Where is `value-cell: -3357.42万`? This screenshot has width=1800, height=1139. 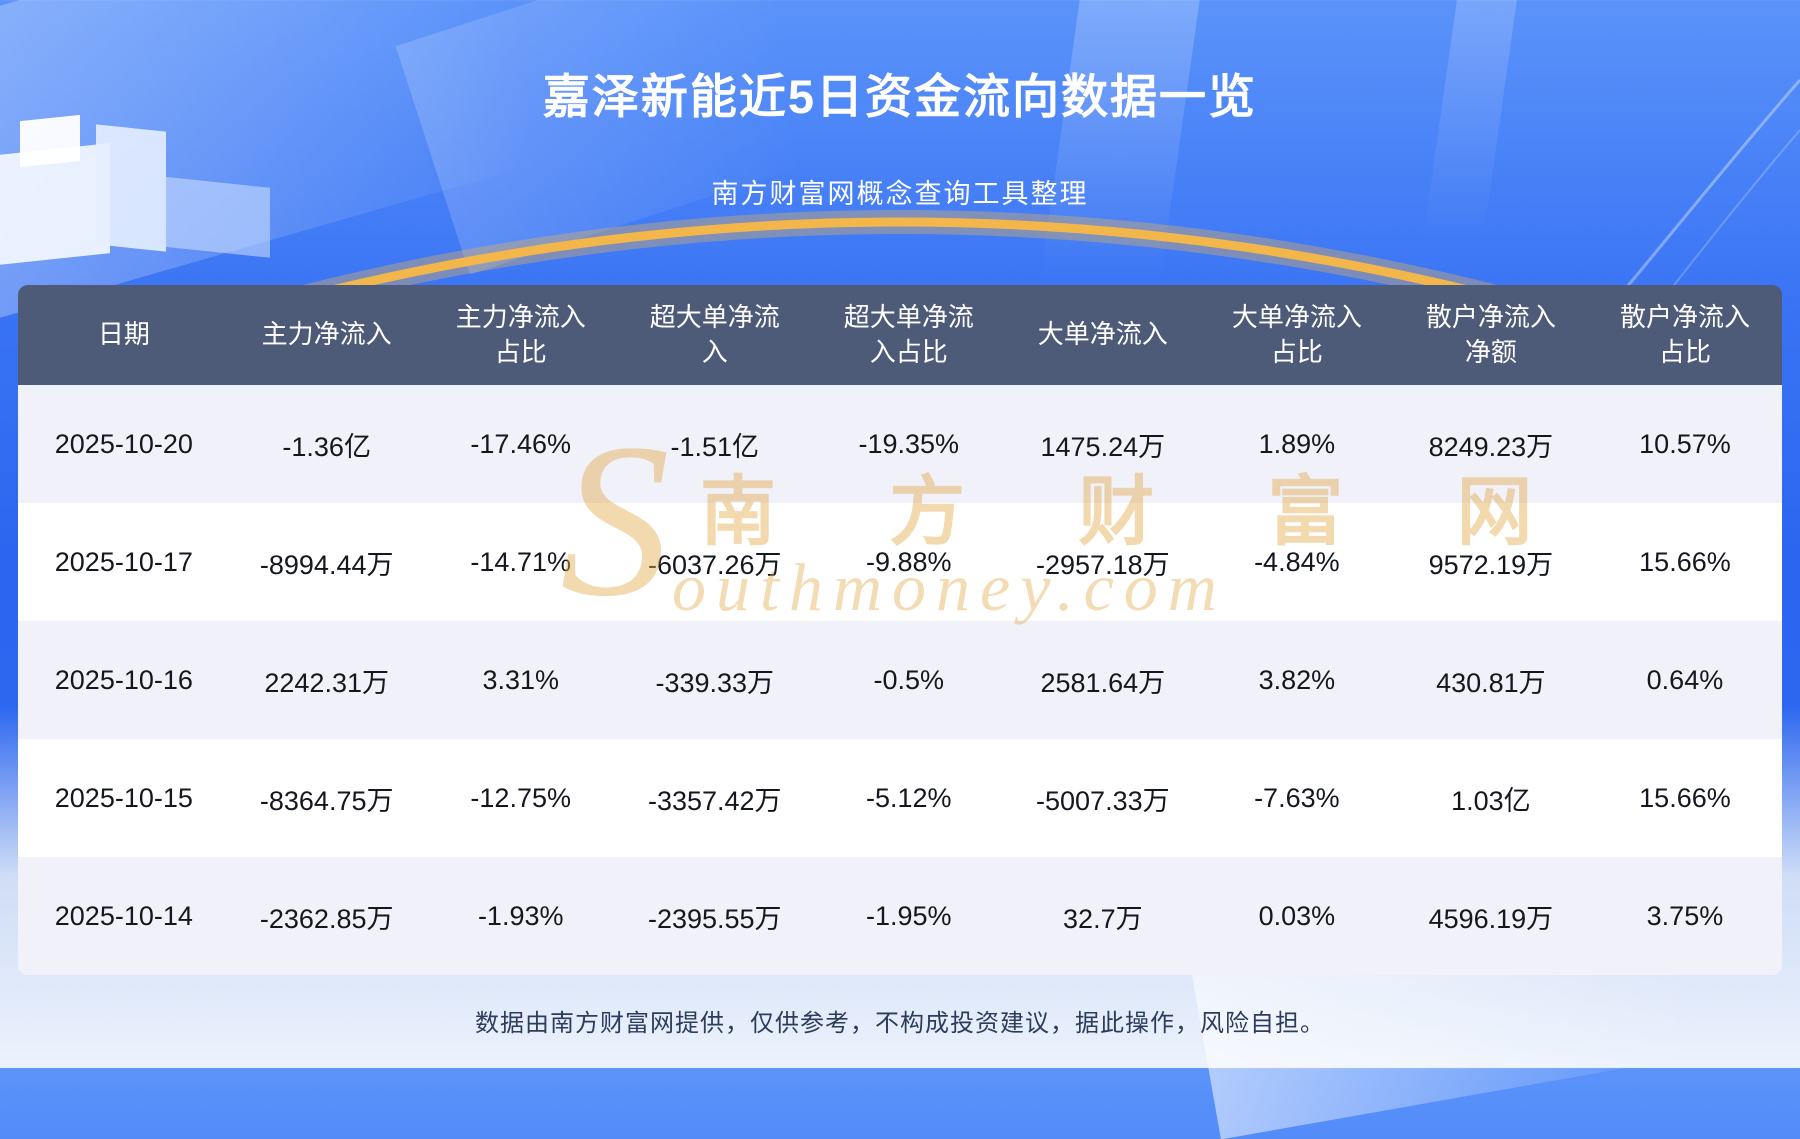 value-cell: -3357.42万 is located at coordinates (714, 800).